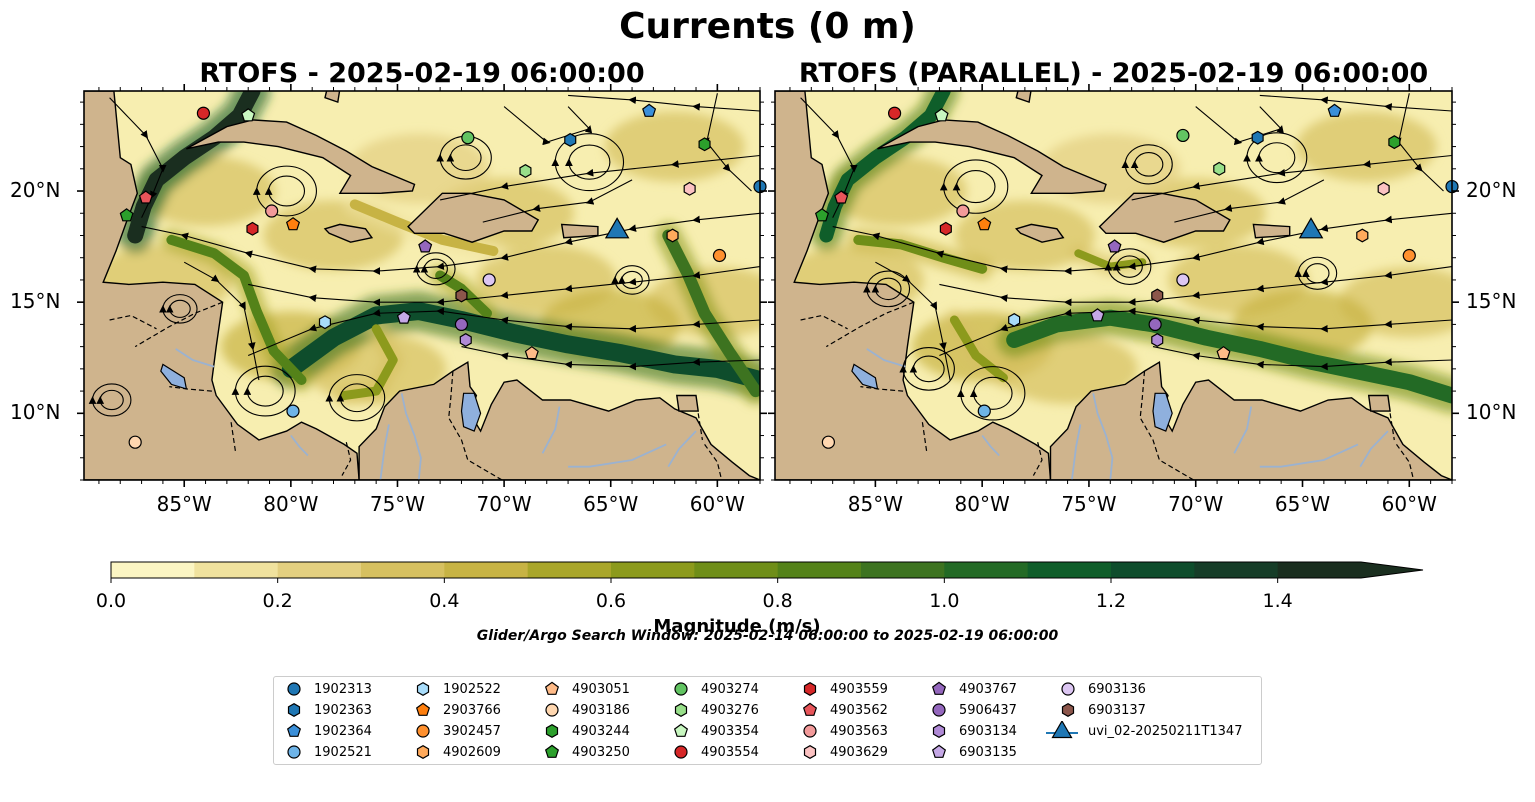  What do you see at coordinates (973, 752) in the screenshot?
I see `legend-item: 6903135` at bounding box center [973, 752].